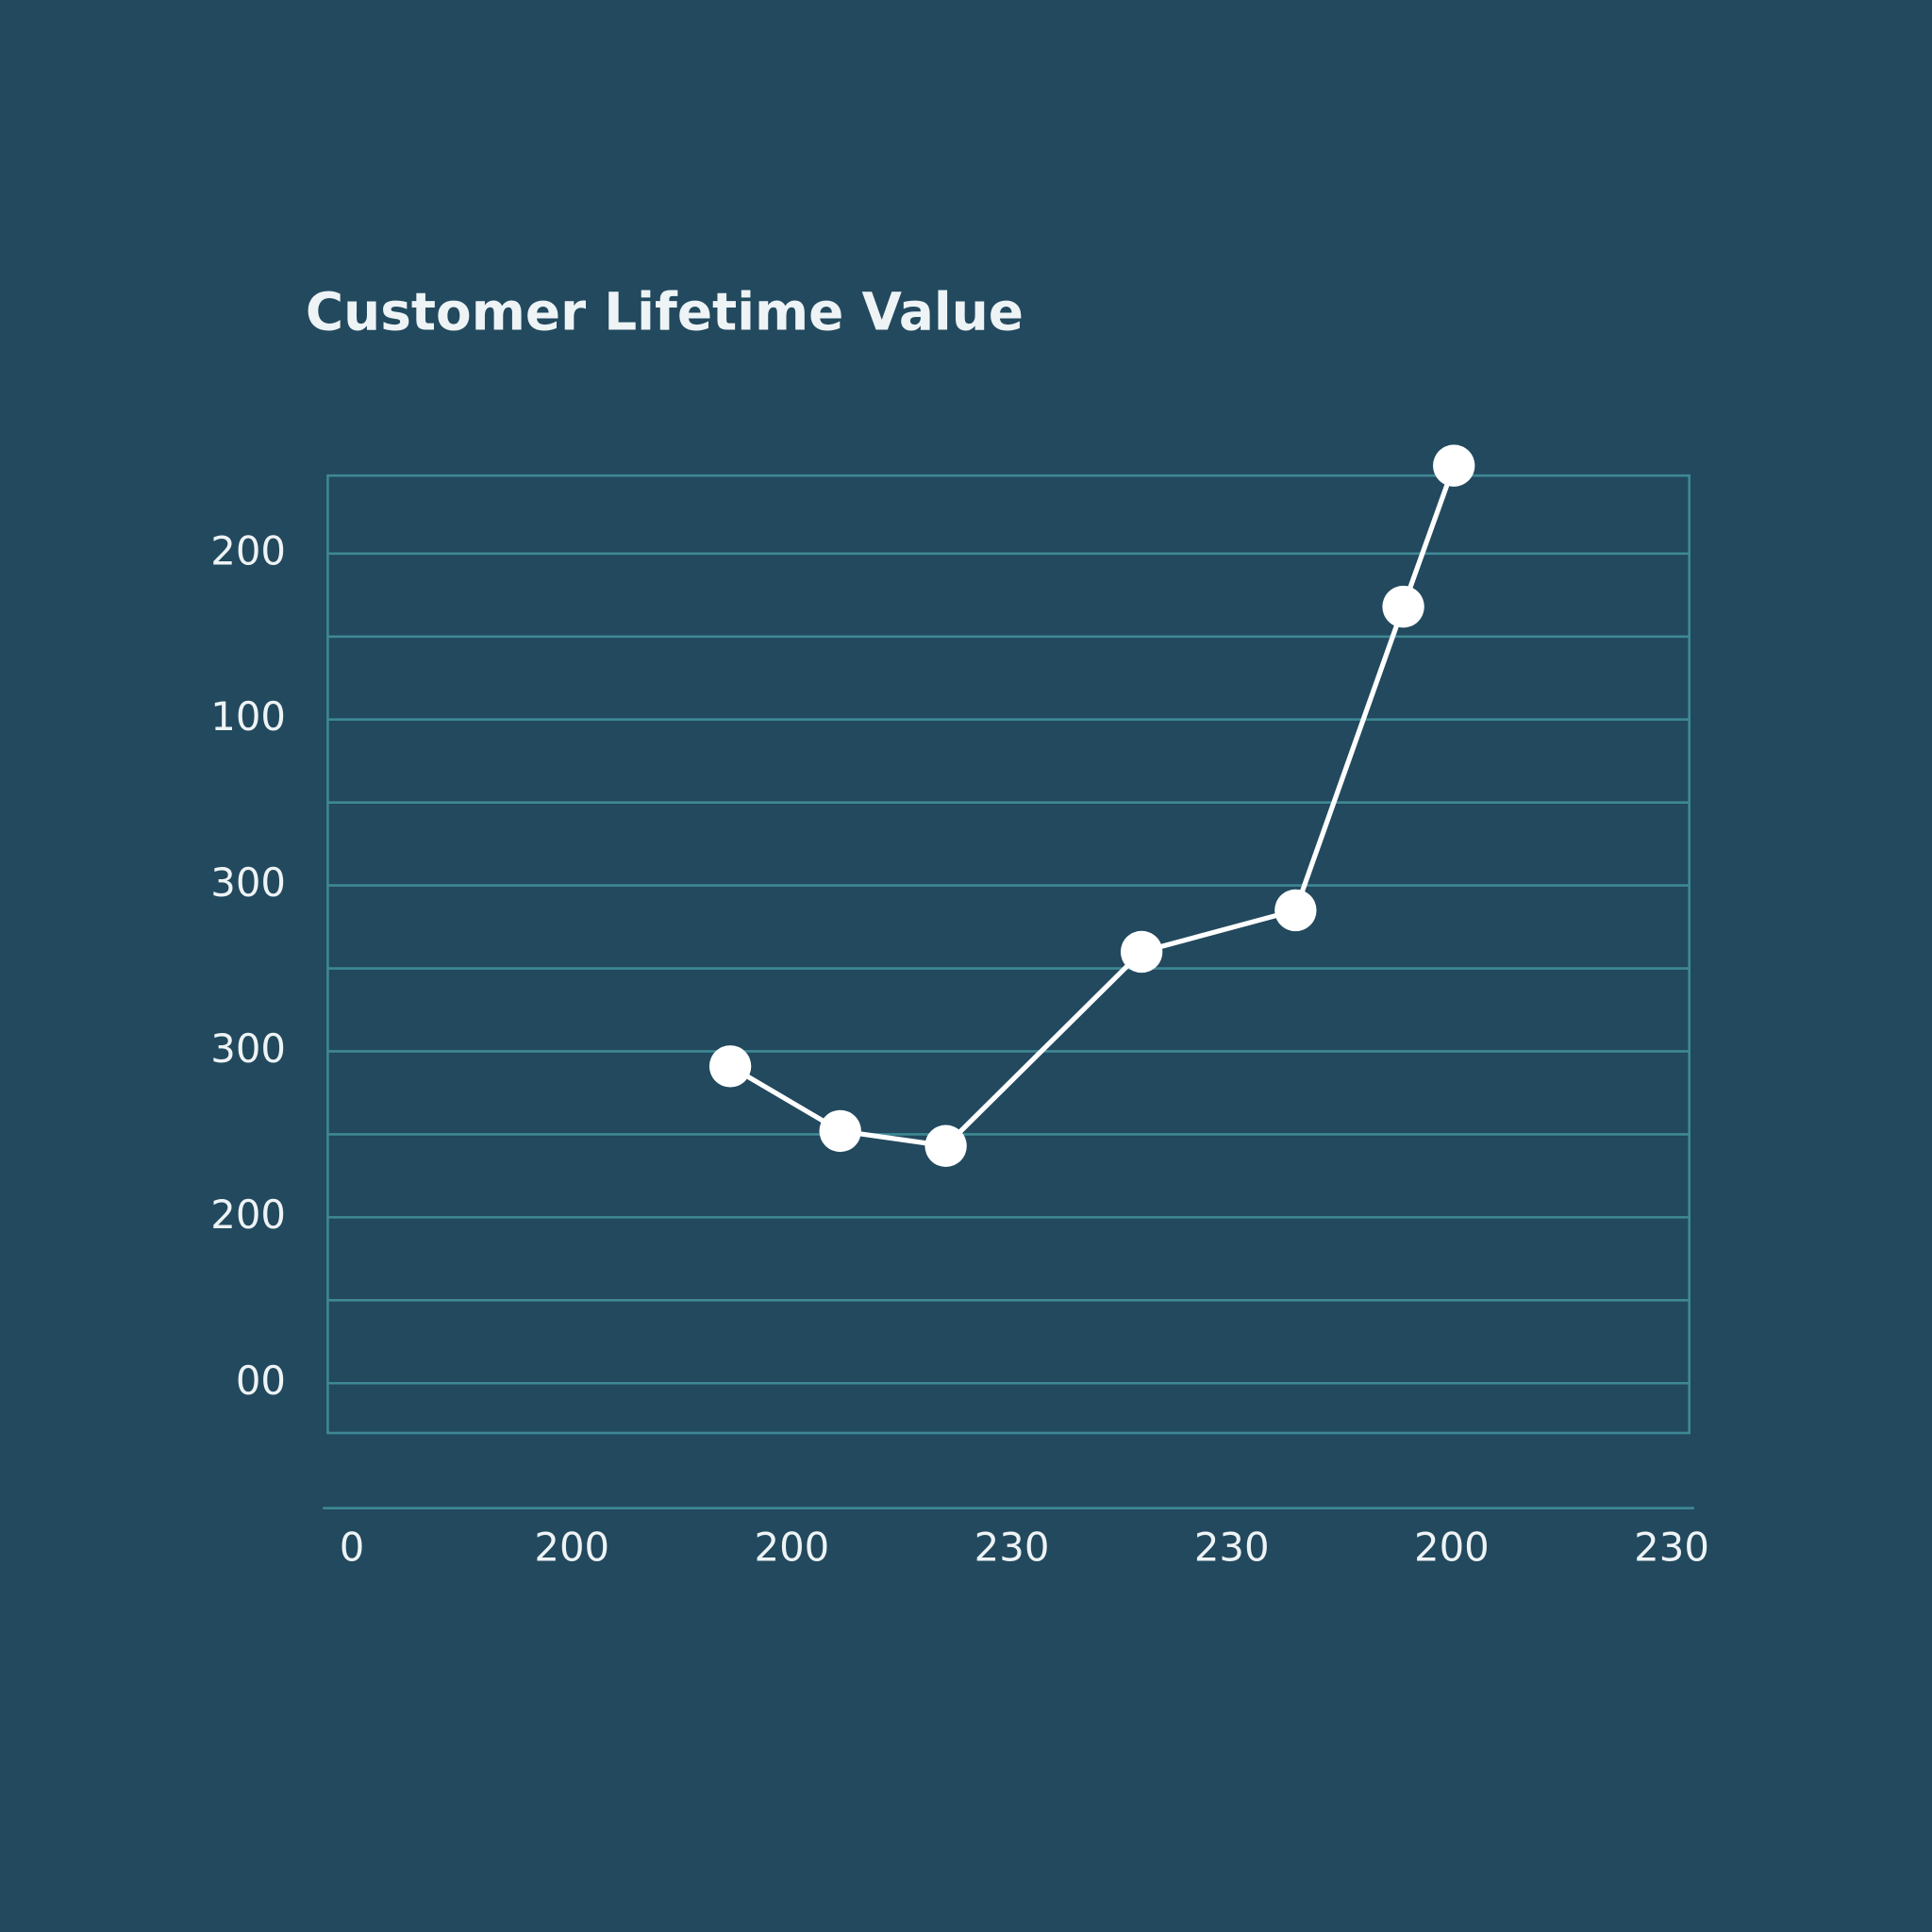 This screenshot has width=1932, height=1932. What do you see at coordinates (261, 1380) in the screenshot?
I see `y-tick-label: 00` at bounding box center [261, 1380].